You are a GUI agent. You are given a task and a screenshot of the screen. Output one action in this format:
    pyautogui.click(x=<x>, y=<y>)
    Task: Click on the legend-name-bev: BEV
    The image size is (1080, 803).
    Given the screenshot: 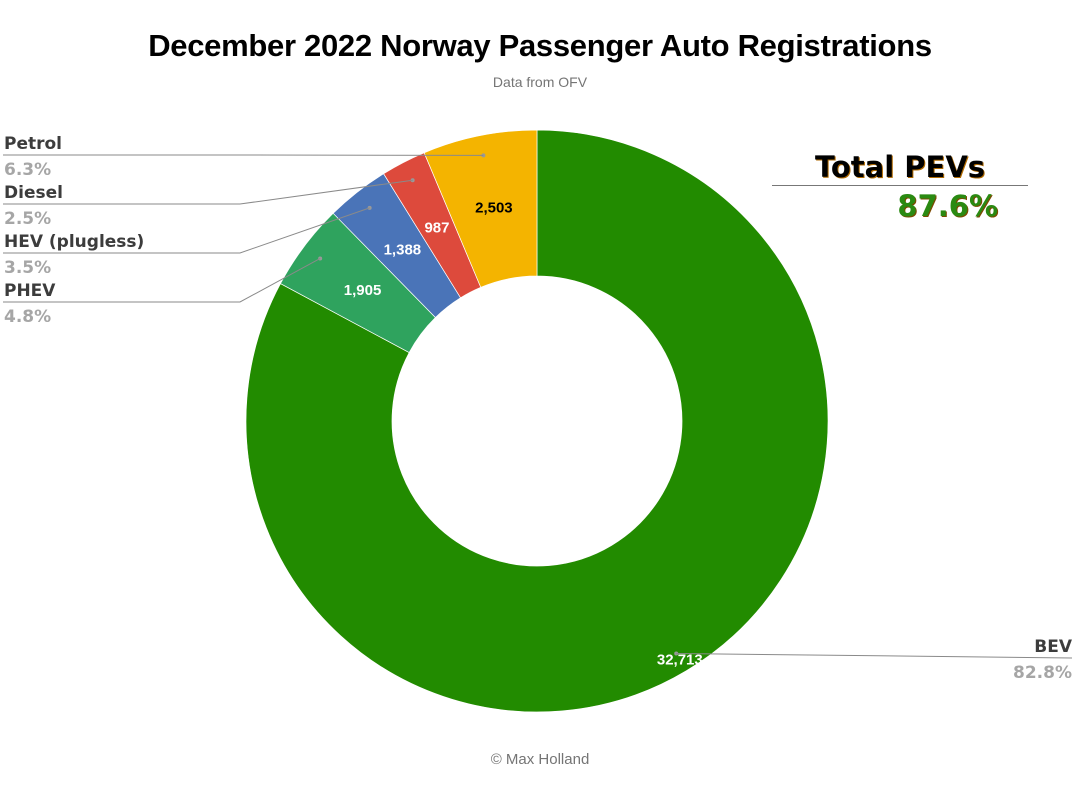 What is the action you would take?
    pyautogui.click(x=1053, y=647)
    